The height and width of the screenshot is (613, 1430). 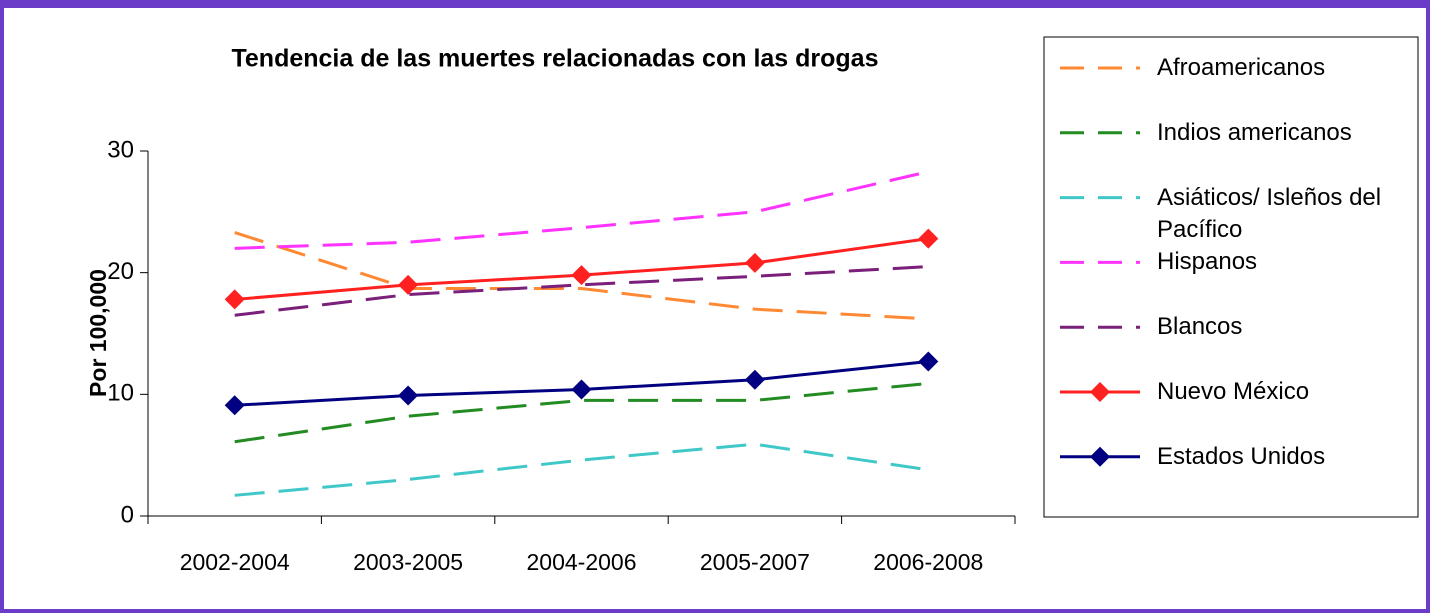 I want to click on bottom-border, so click(x=715, y=611).